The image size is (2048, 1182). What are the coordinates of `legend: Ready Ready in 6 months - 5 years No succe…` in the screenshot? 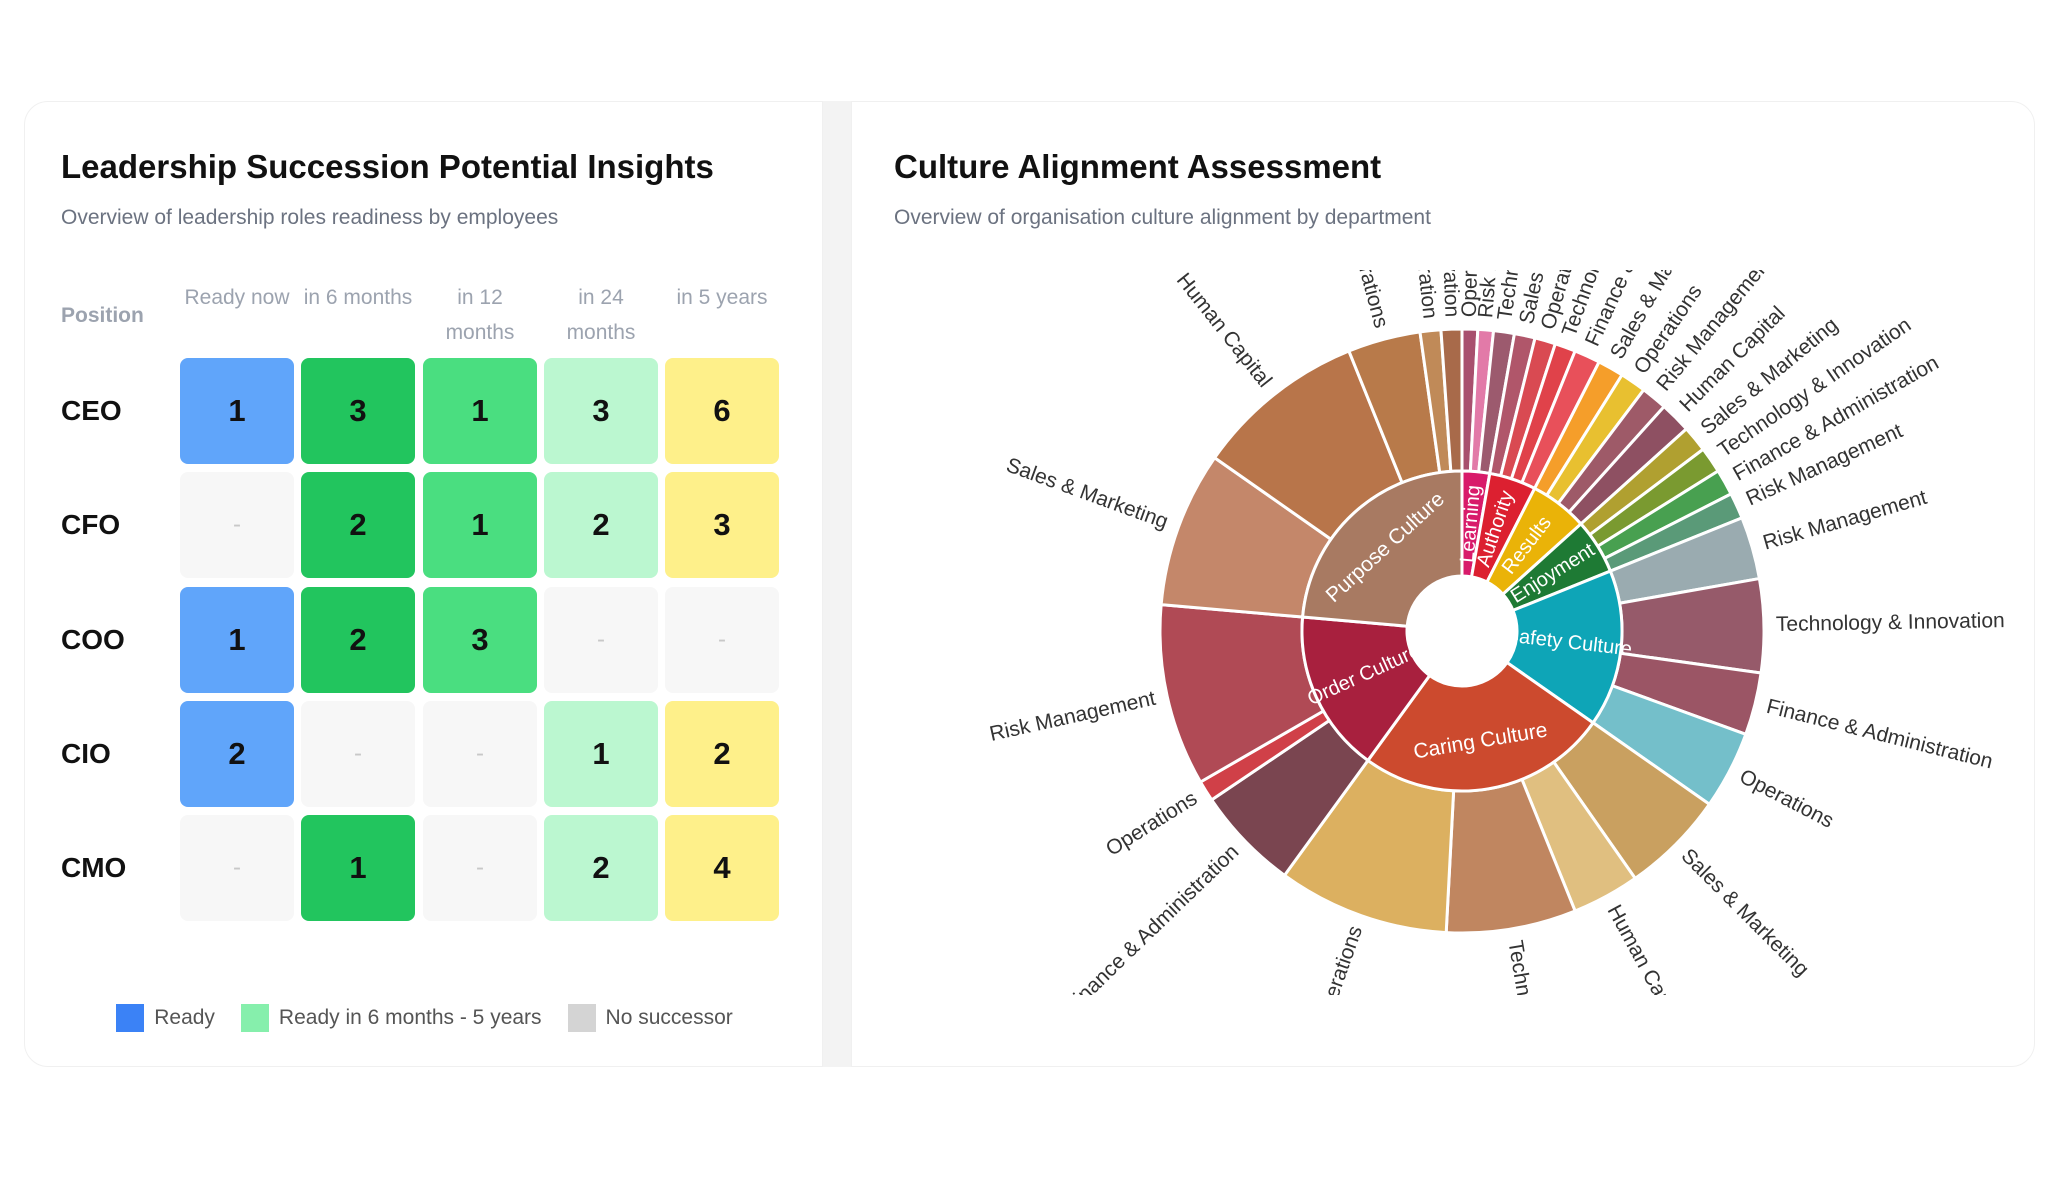 It's located at (424, 1018).